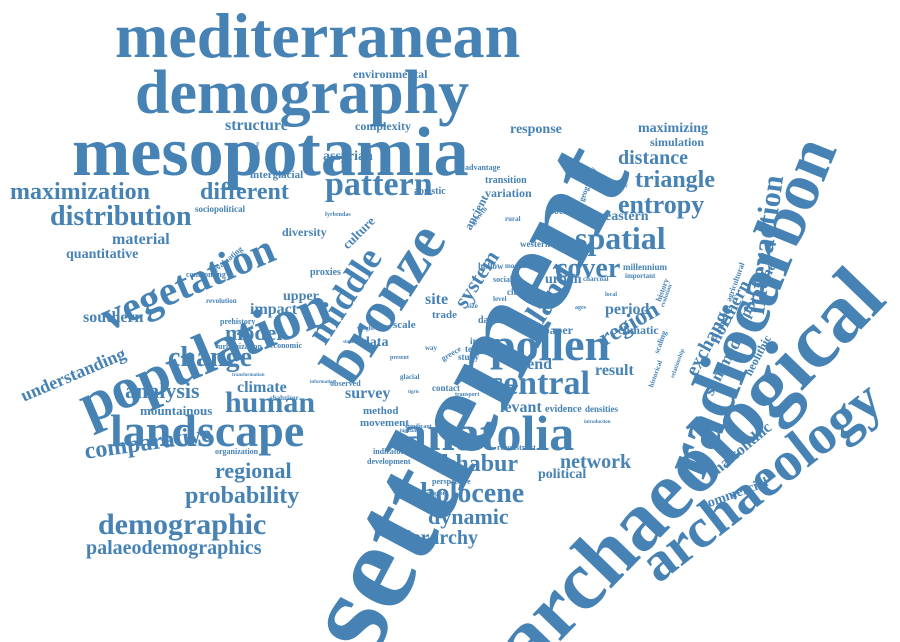  I want to click on word-environmental: environmental, so click(390, 74).